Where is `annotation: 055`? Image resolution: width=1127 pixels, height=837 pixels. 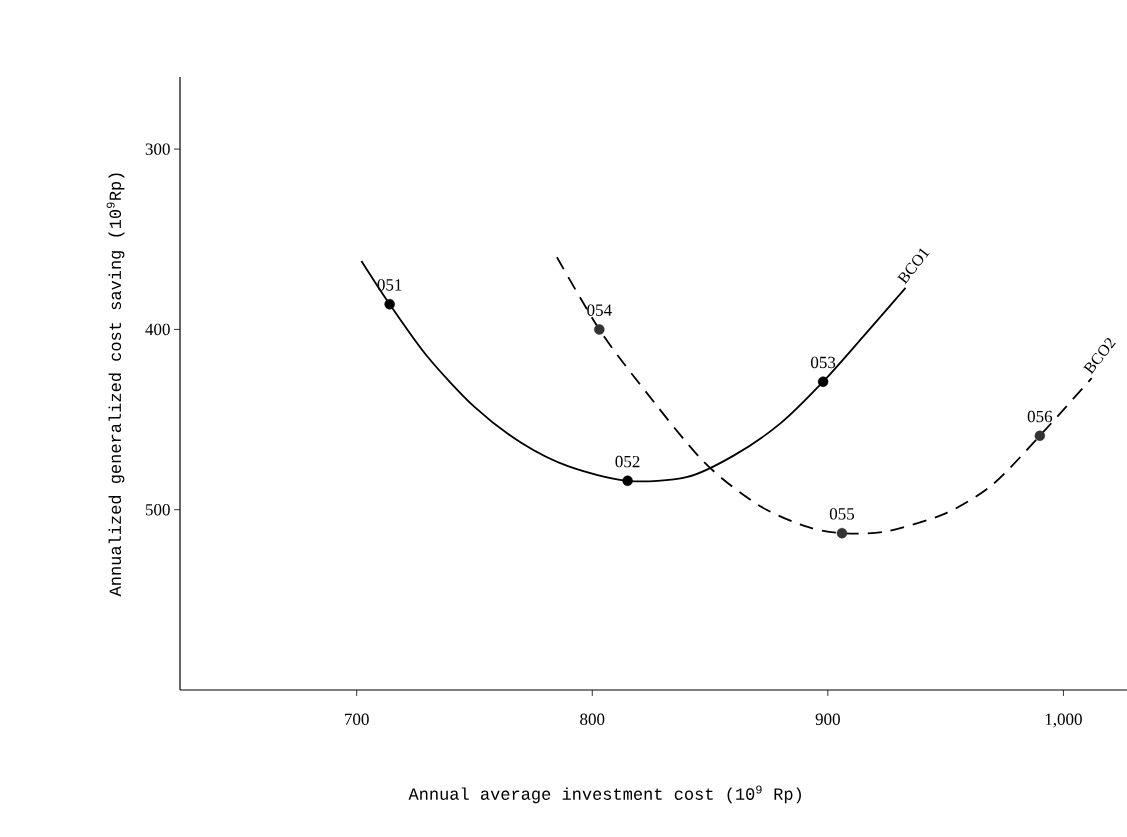 annotation: 055 is located at coordinates (842, 514).